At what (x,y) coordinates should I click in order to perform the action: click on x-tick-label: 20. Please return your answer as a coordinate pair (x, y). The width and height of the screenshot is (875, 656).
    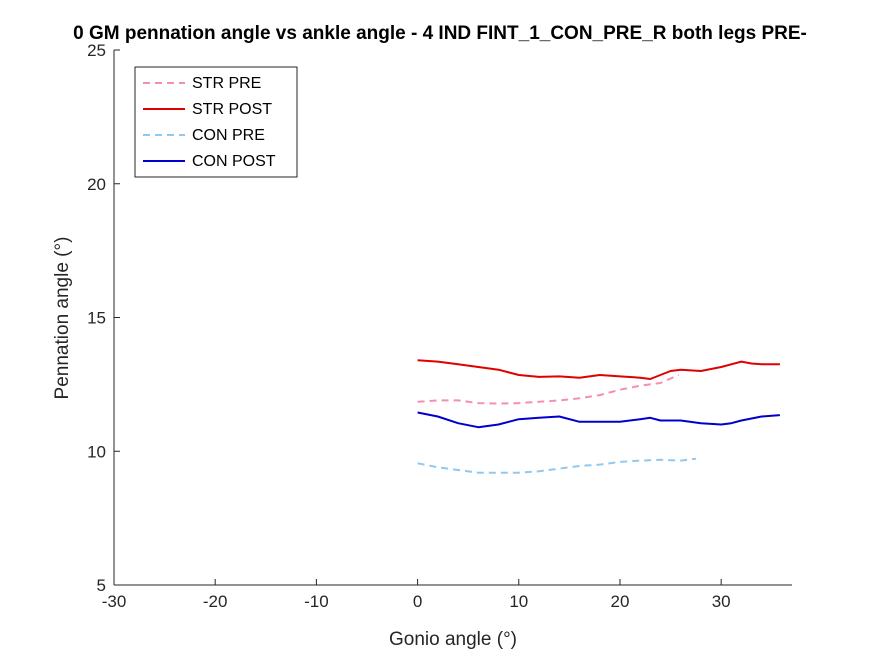
    Looking at the image, I should click on (620, 601).